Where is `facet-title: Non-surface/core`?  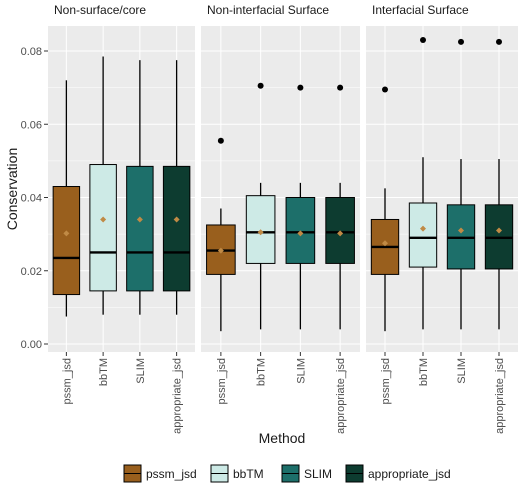 facet-title: Non-surface/core is located at coordinates (100, 10).